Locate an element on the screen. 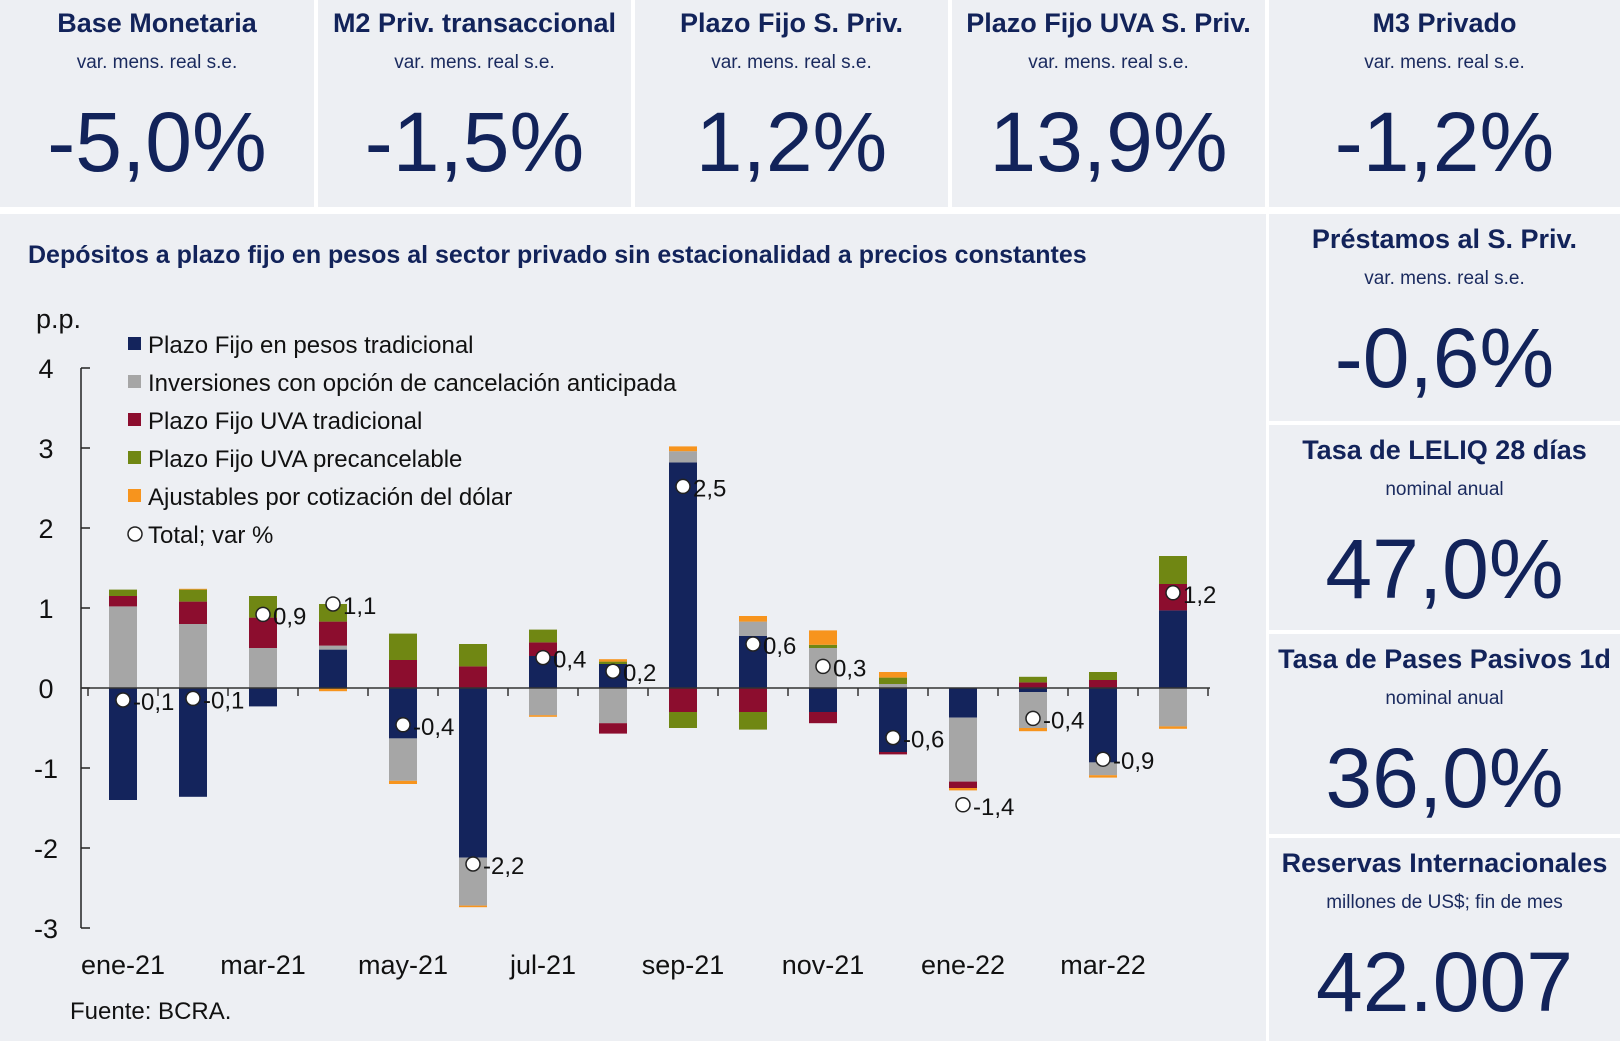 The height and width of the screenshot is (1041, 1620). y-axis-unit-label: p.p. is located at coordinates (58, 319).